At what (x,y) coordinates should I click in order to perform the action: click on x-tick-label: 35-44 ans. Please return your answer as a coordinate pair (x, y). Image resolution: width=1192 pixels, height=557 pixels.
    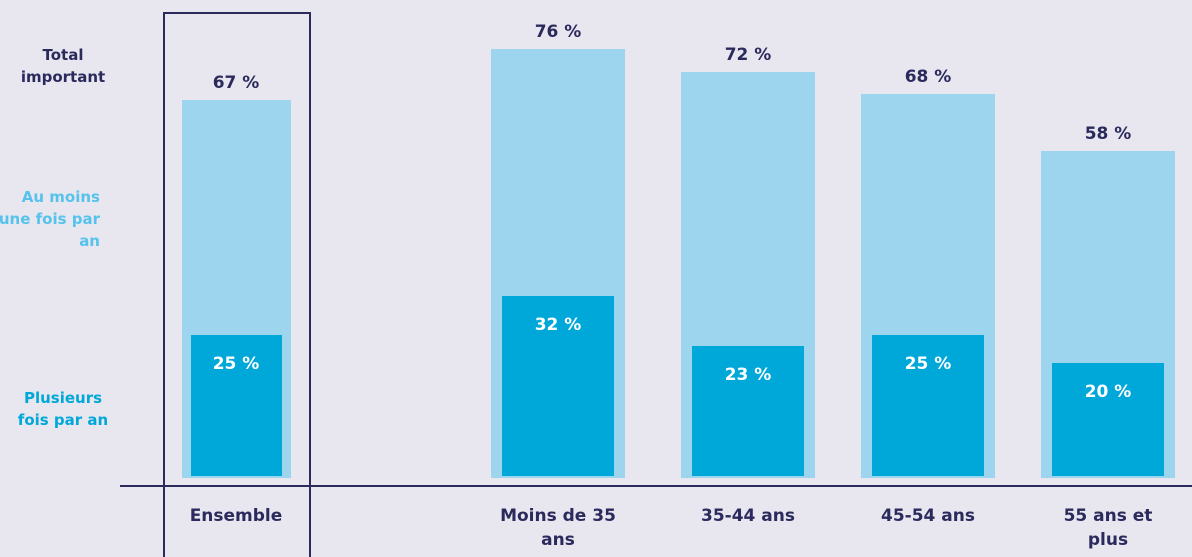
    Looking at the image, I should click on (748, 516).